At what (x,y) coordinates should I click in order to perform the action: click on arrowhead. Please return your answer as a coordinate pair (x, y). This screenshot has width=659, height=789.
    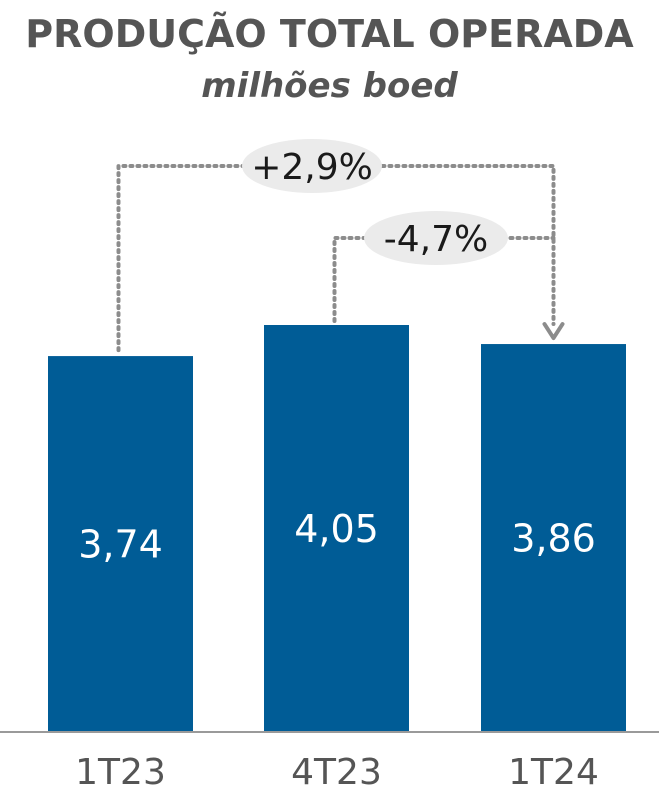
    Looking at the image, I should click on (553, 331).